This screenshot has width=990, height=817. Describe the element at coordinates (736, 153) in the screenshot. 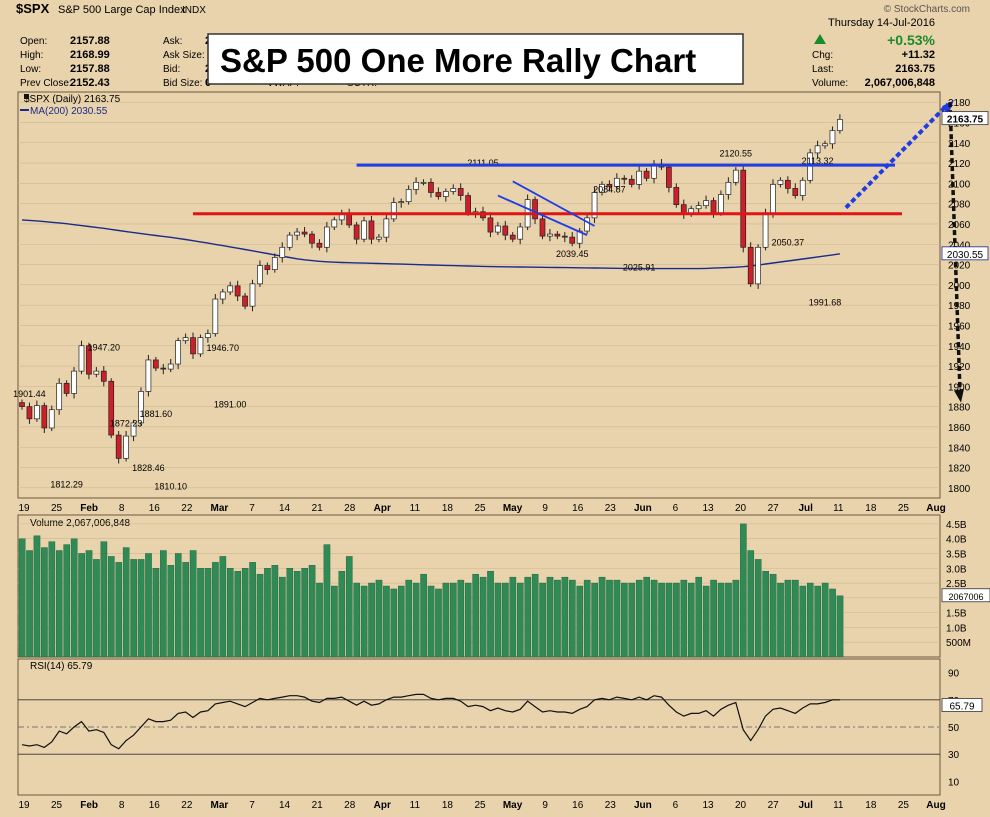

I see `price-annotation: 2120.55` at that location.